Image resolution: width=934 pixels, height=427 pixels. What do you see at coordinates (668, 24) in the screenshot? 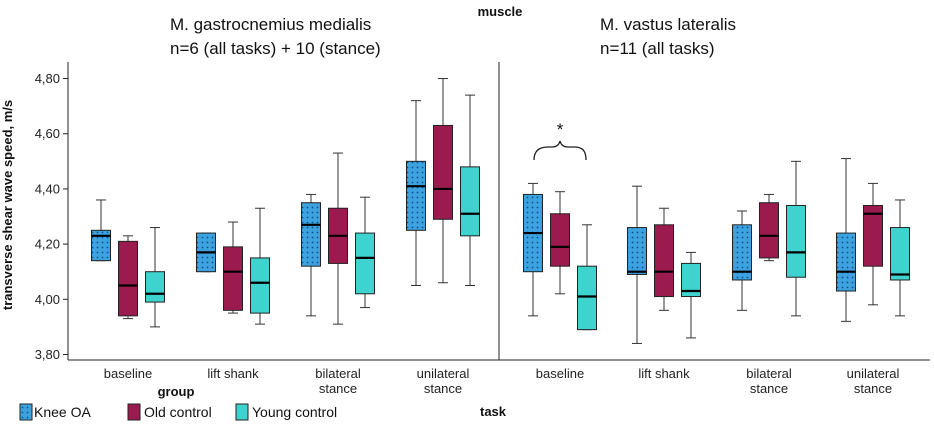
I see `panel-2-title-line1: M. vastus lateralis` at bounding box center [668, 24].